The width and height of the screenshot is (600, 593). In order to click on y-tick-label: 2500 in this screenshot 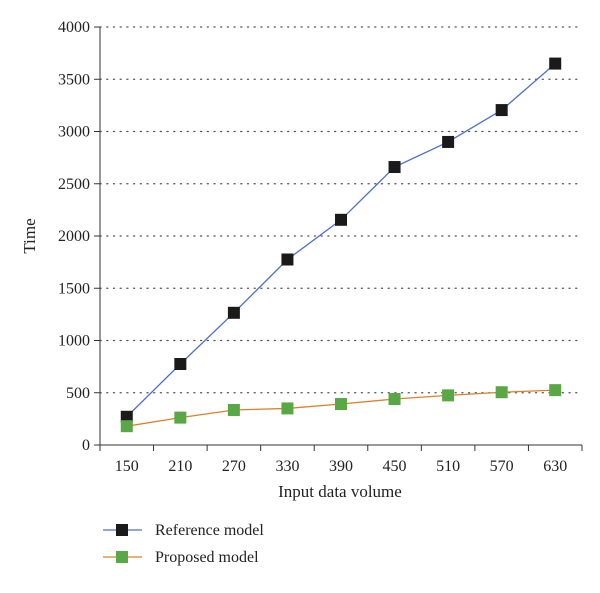, I will do `click(74, 184)`.